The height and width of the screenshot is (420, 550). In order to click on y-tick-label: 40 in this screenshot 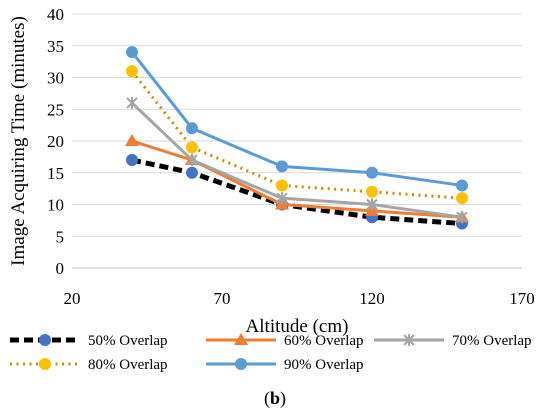, I will do `click(55, 14)`.